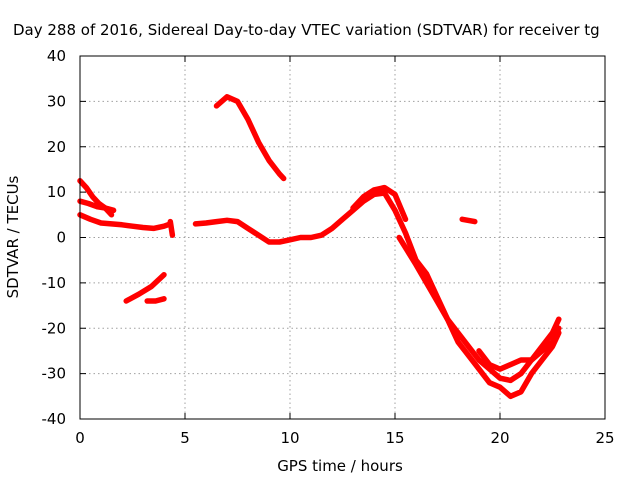 The width and height of the screenshot is (640, 480). Describe the element at coordinates (54, 374) in the screenshot. I see `y-tick-label: -30` at that location.